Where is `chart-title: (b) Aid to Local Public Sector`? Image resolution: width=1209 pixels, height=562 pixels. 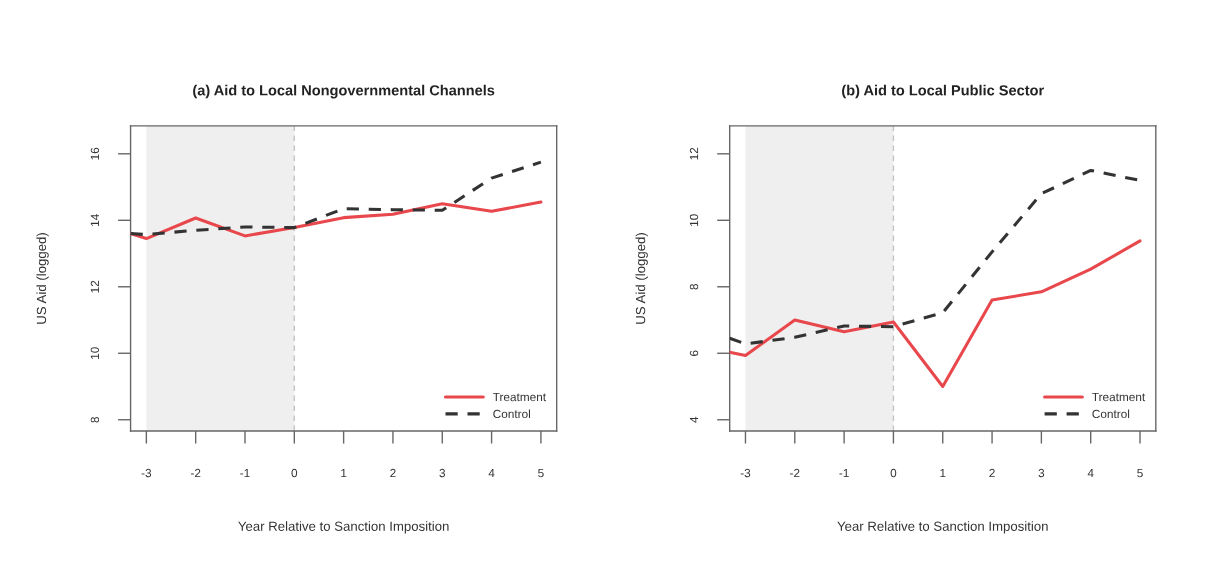
chart-title: (b) Aid to Local Public Sector is located at coordinates (943, 91).